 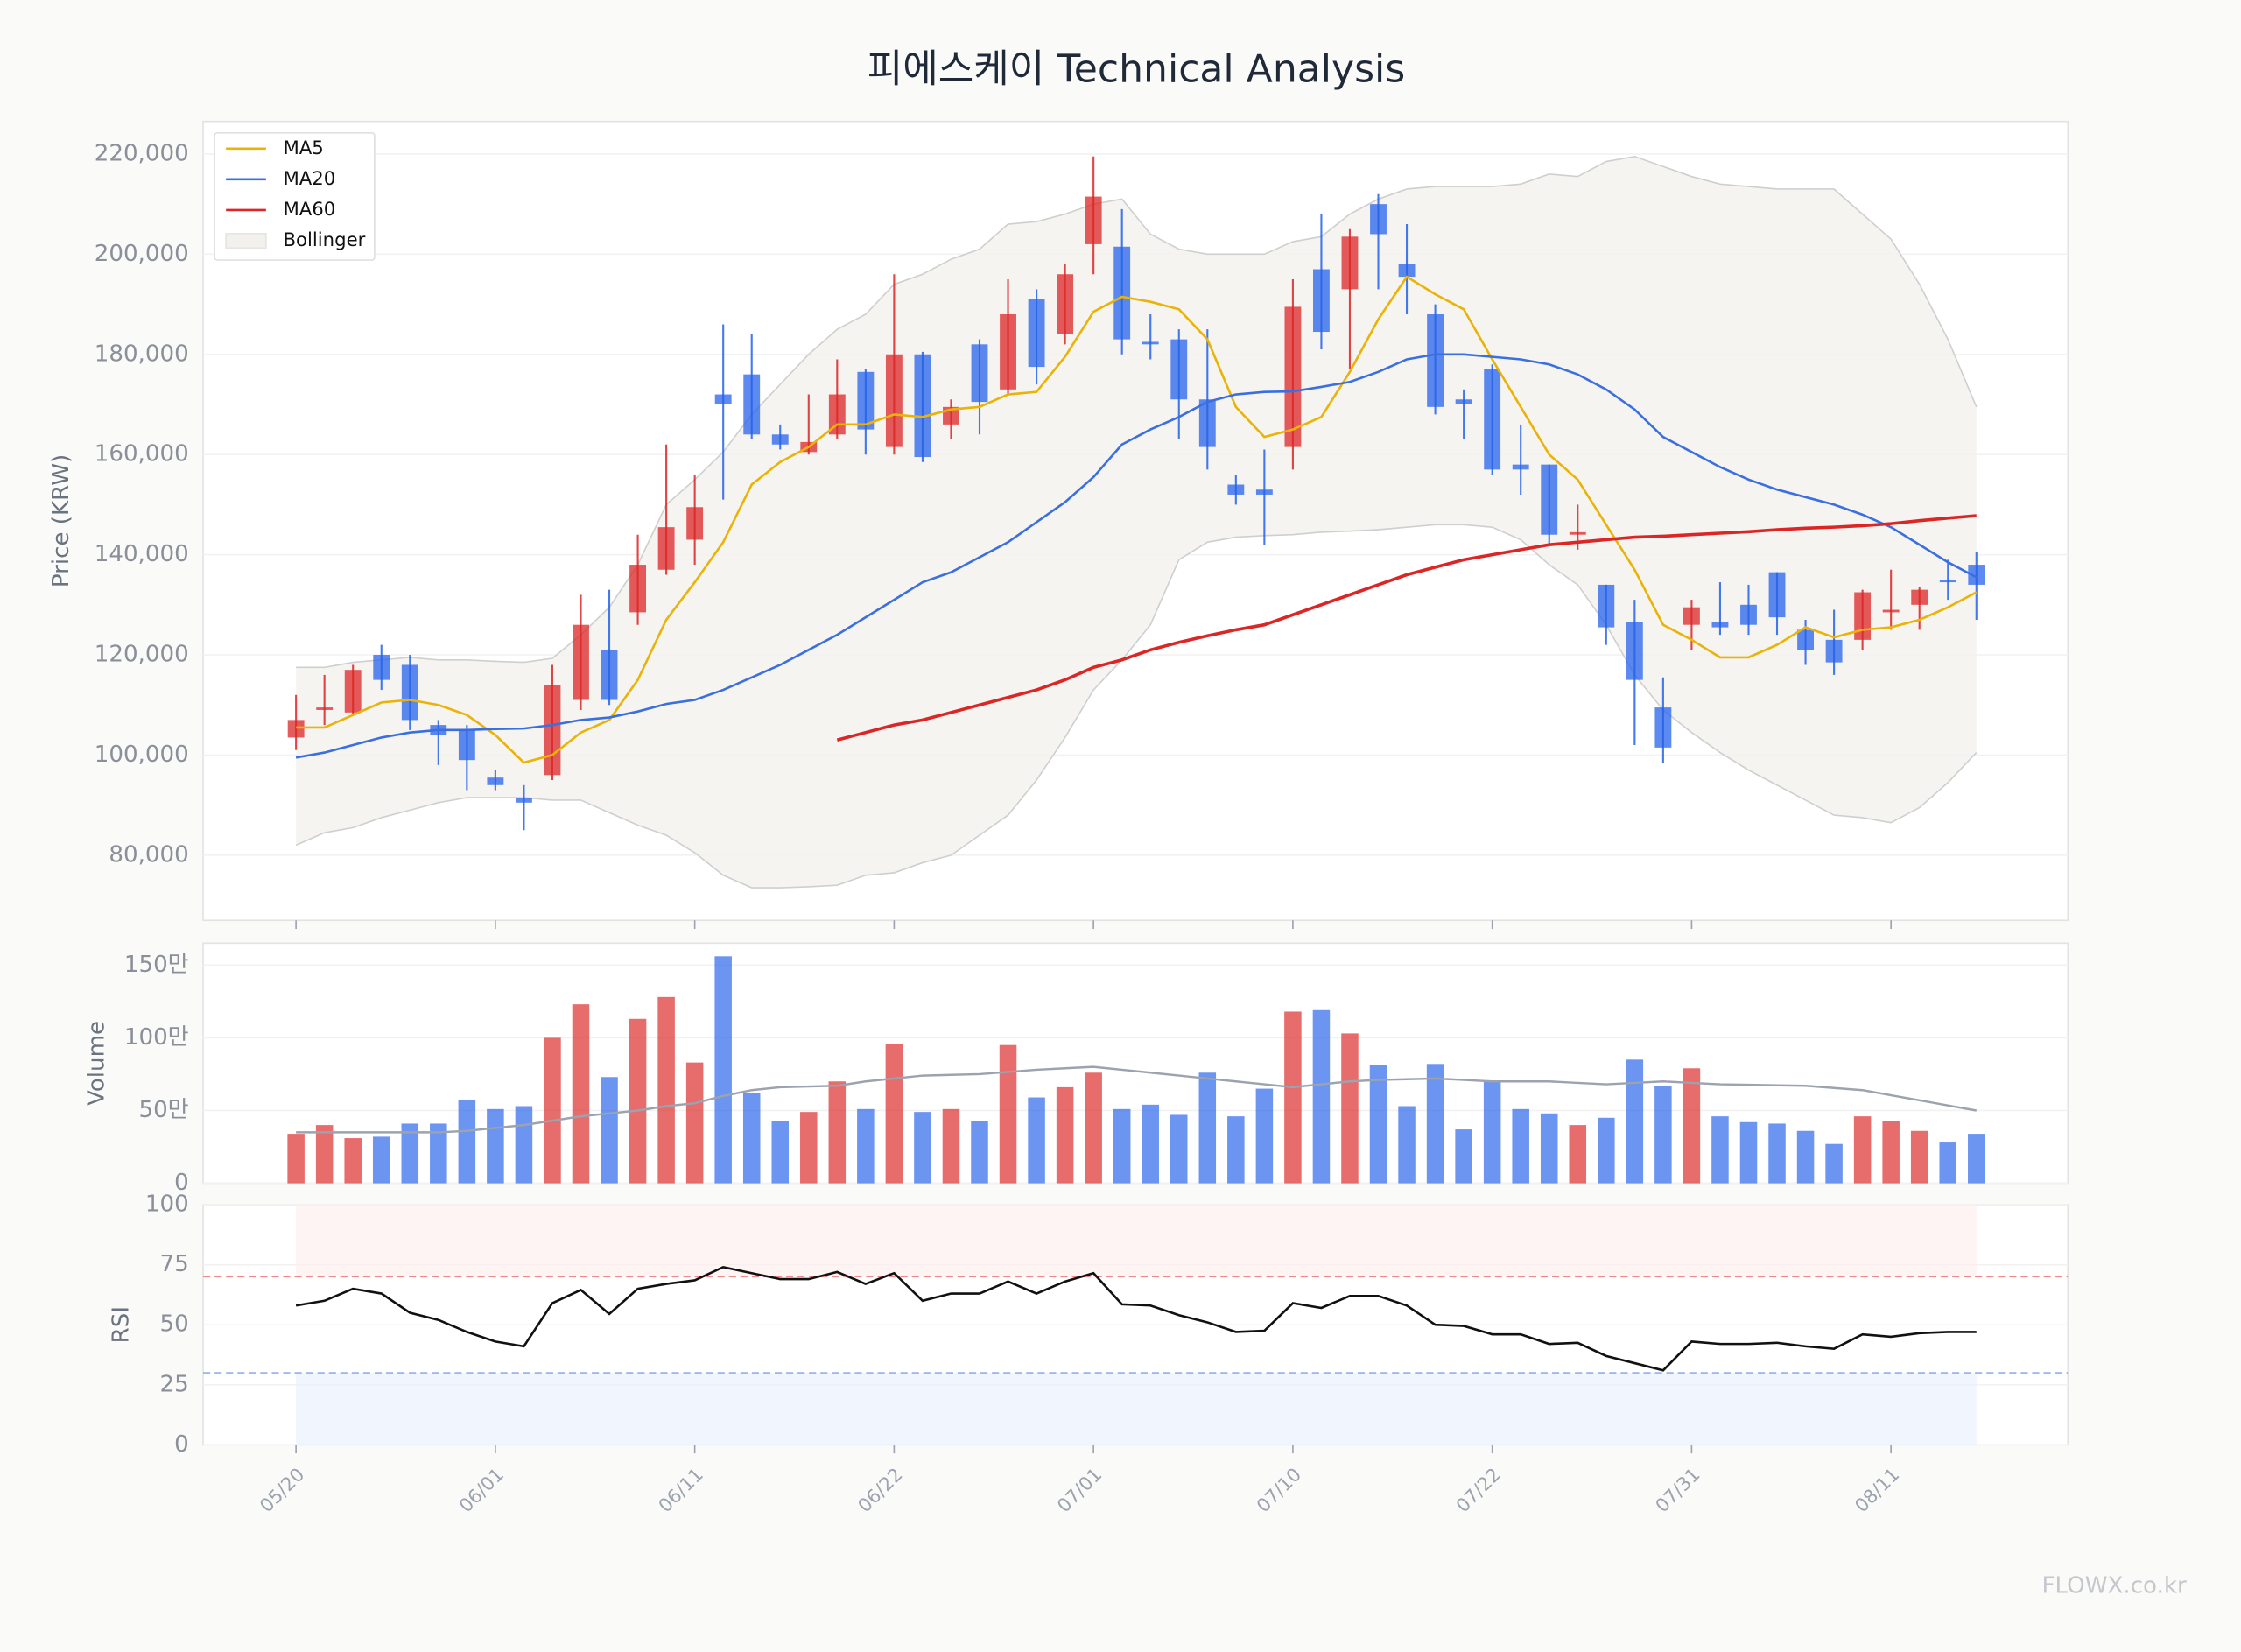 What do you see at coordinates (97, 1063) in the screenshot?
I see `y-axis-label: Volume` at bounding box center [97, 1063].